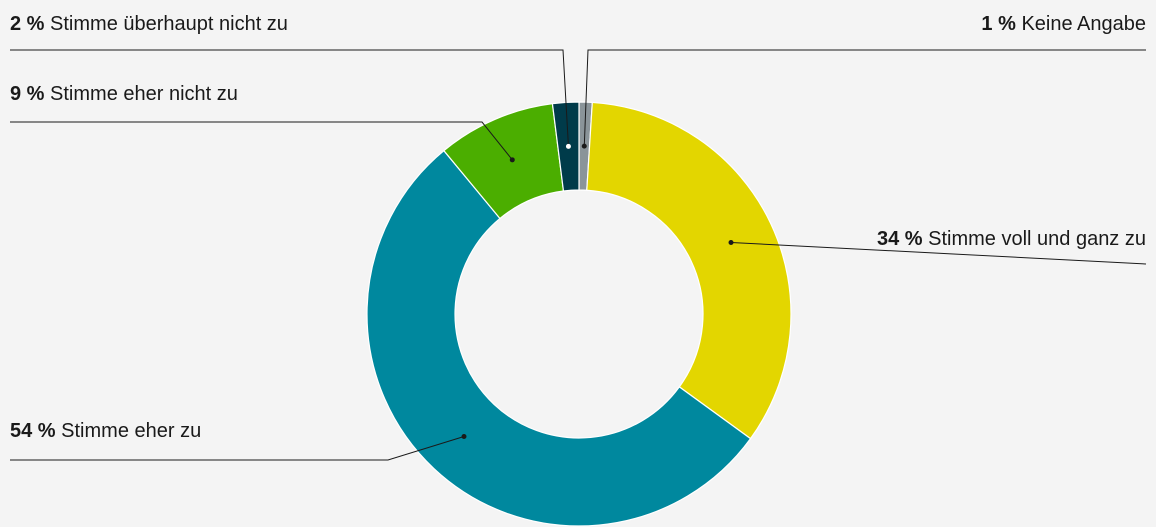 Image resolution: width=1156 pixels, height=527 pixels. What do you see at coordinates (27, 94) in the screenshot?
I see `slice-value-label: 9 %` at bounding box center [27, 94].